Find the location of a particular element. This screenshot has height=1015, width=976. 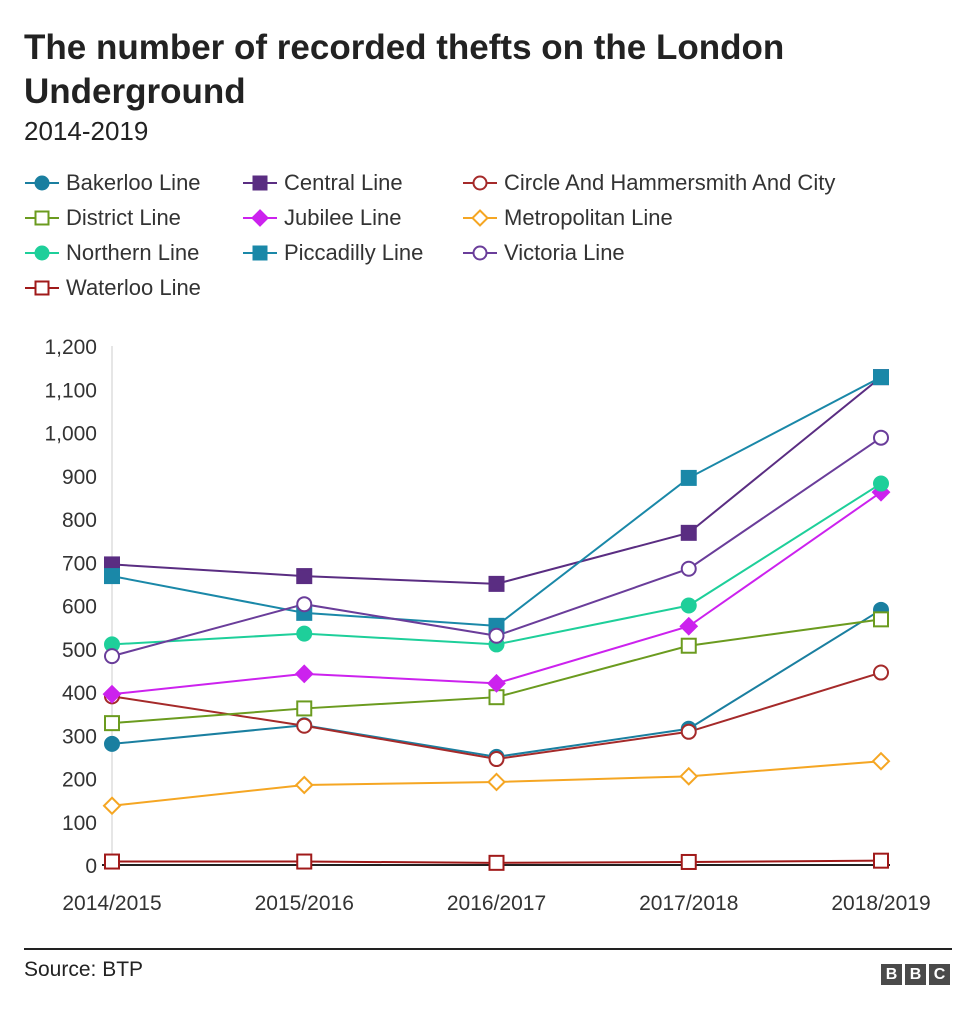

legend-key-waterloo-line is located at coordinates (42, 288).